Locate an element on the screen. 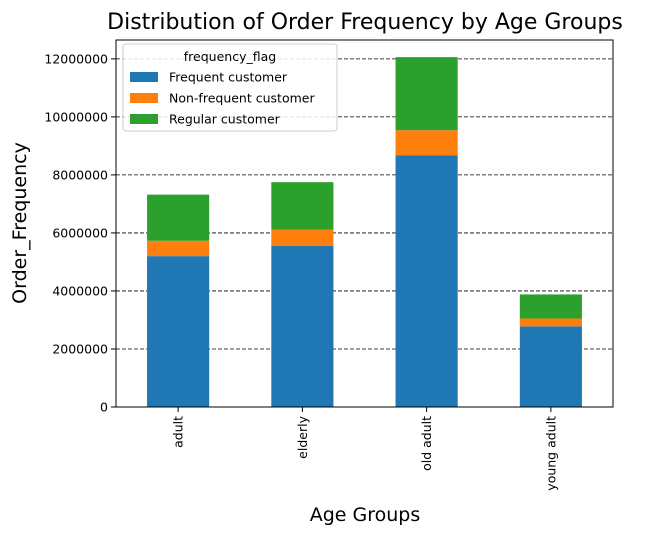 Image resolution: width=669 pixels, height=535 pixels. y-tick-label: 12000000 is located at coordinates (76, 58).